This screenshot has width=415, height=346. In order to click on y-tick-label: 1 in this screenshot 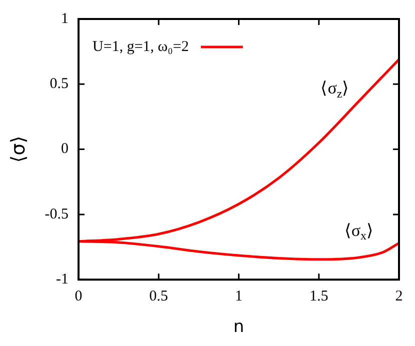, I will do `click(65, 18)`.